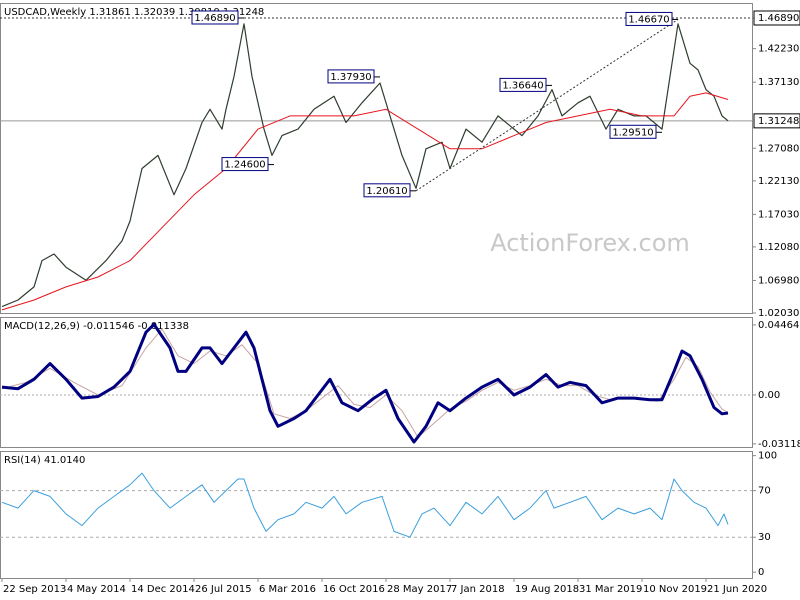 Image resolution: width=800 pixels, height=600 pixels. What do you see at coordinates (547, 105) in the screenshot?
I see `trend-line` at bounding box center [547, 105].